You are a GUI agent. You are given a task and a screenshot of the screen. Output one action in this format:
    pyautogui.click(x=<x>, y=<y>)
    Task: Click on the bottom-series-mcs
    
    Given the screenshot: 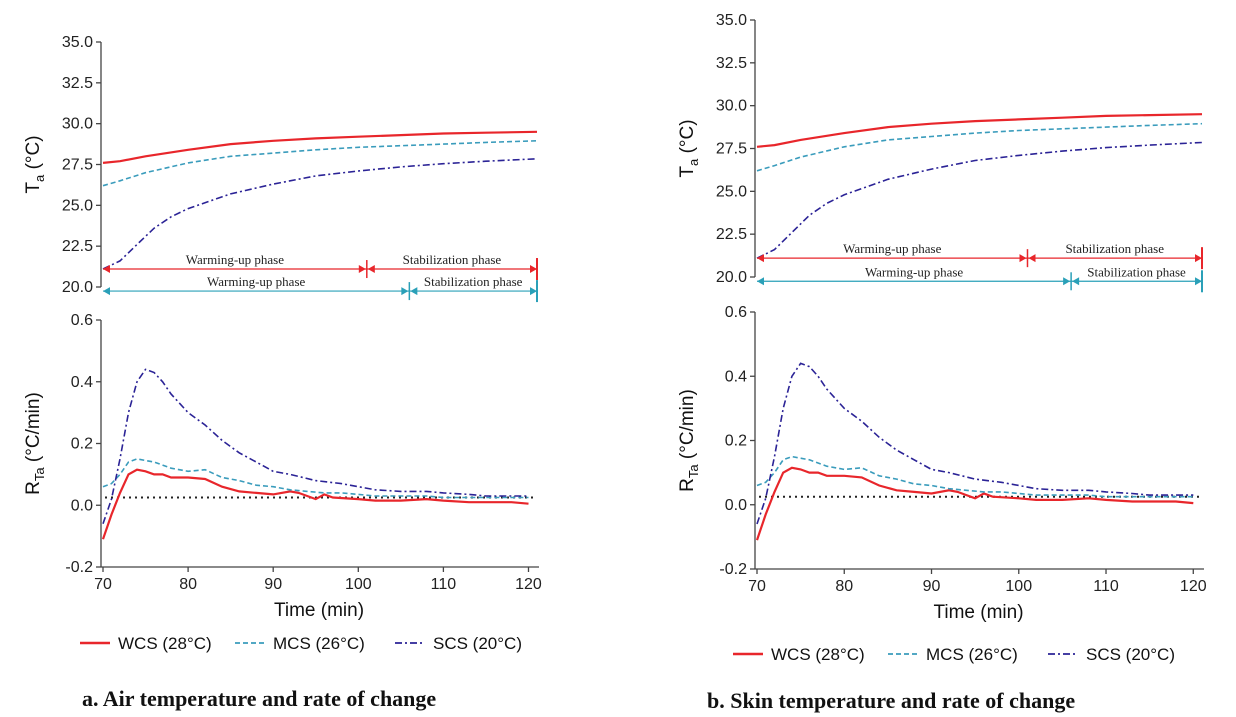 What is the action you would take?
    pyautogui.click(x=315, y=478)
    